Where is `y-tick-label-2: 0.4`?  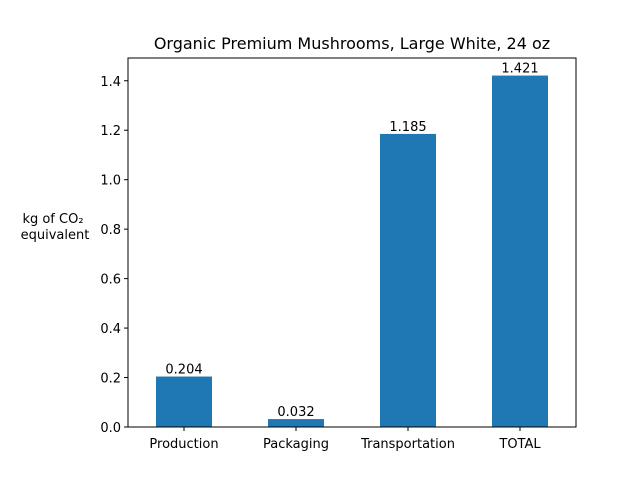 y-tick-label-2: 0.4 is located at coordinates (110, 329).